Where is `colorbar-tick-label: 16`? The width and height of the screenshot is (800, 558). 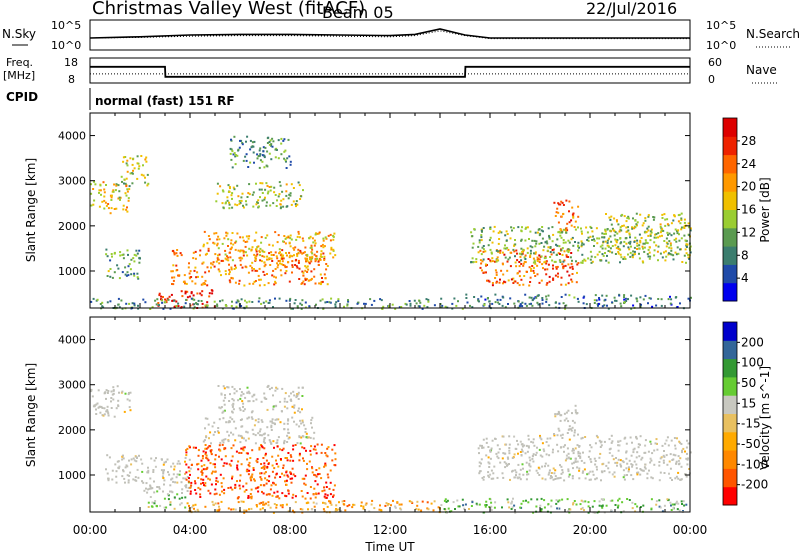 colorbar-tick-label: 16 is located at coordinates (748, 210).